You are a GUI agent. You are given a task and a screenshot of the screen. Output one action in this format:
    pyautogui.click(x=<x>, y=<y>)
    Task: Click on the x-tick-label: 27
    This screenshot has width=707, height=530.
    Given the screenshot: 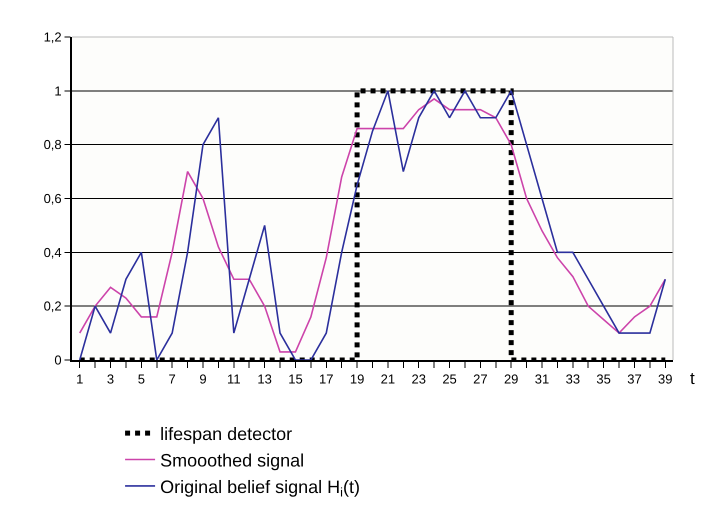 What is the action you would take?
    pyautogui.click(x=480, y=378)
    